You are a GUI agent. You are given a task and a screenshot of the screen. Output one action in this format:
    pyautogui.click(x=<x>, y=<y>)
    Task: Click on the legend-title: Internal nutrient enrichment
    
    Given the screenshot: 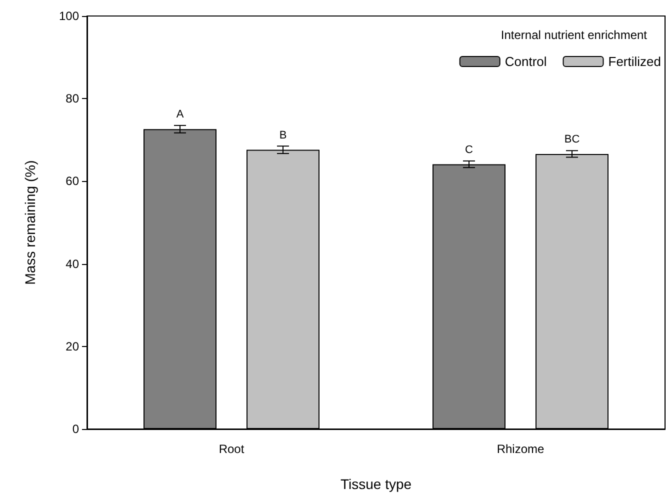 What is the action you would take?
    pyautogui.click(x=574, y=35)
    